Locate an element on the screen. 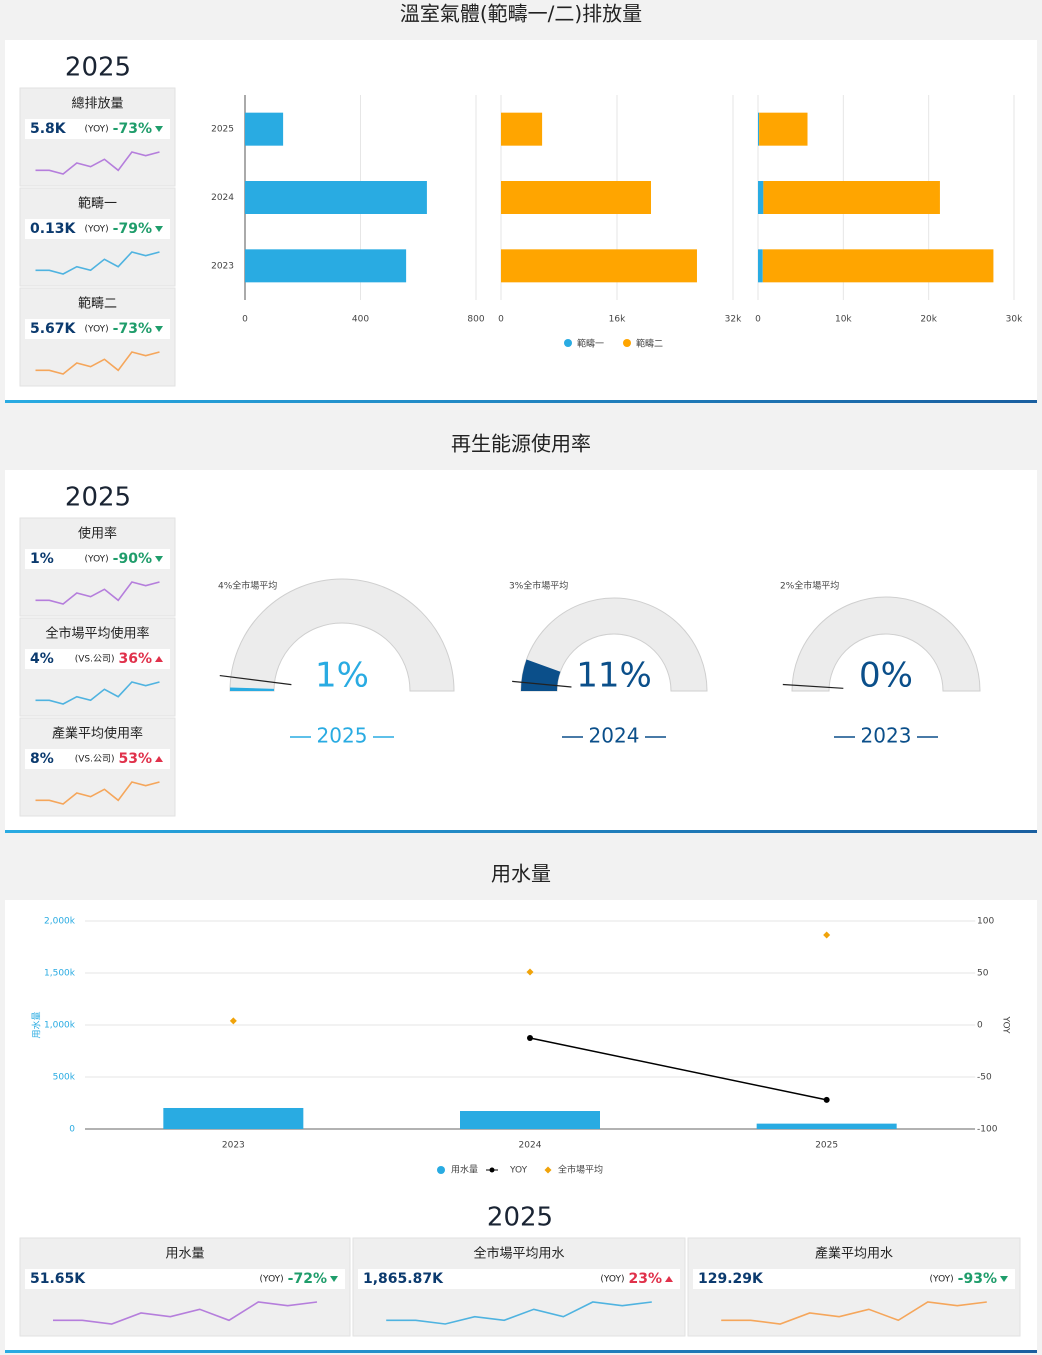  y-tick-label: 2025 is located at coordinates (222, 130).